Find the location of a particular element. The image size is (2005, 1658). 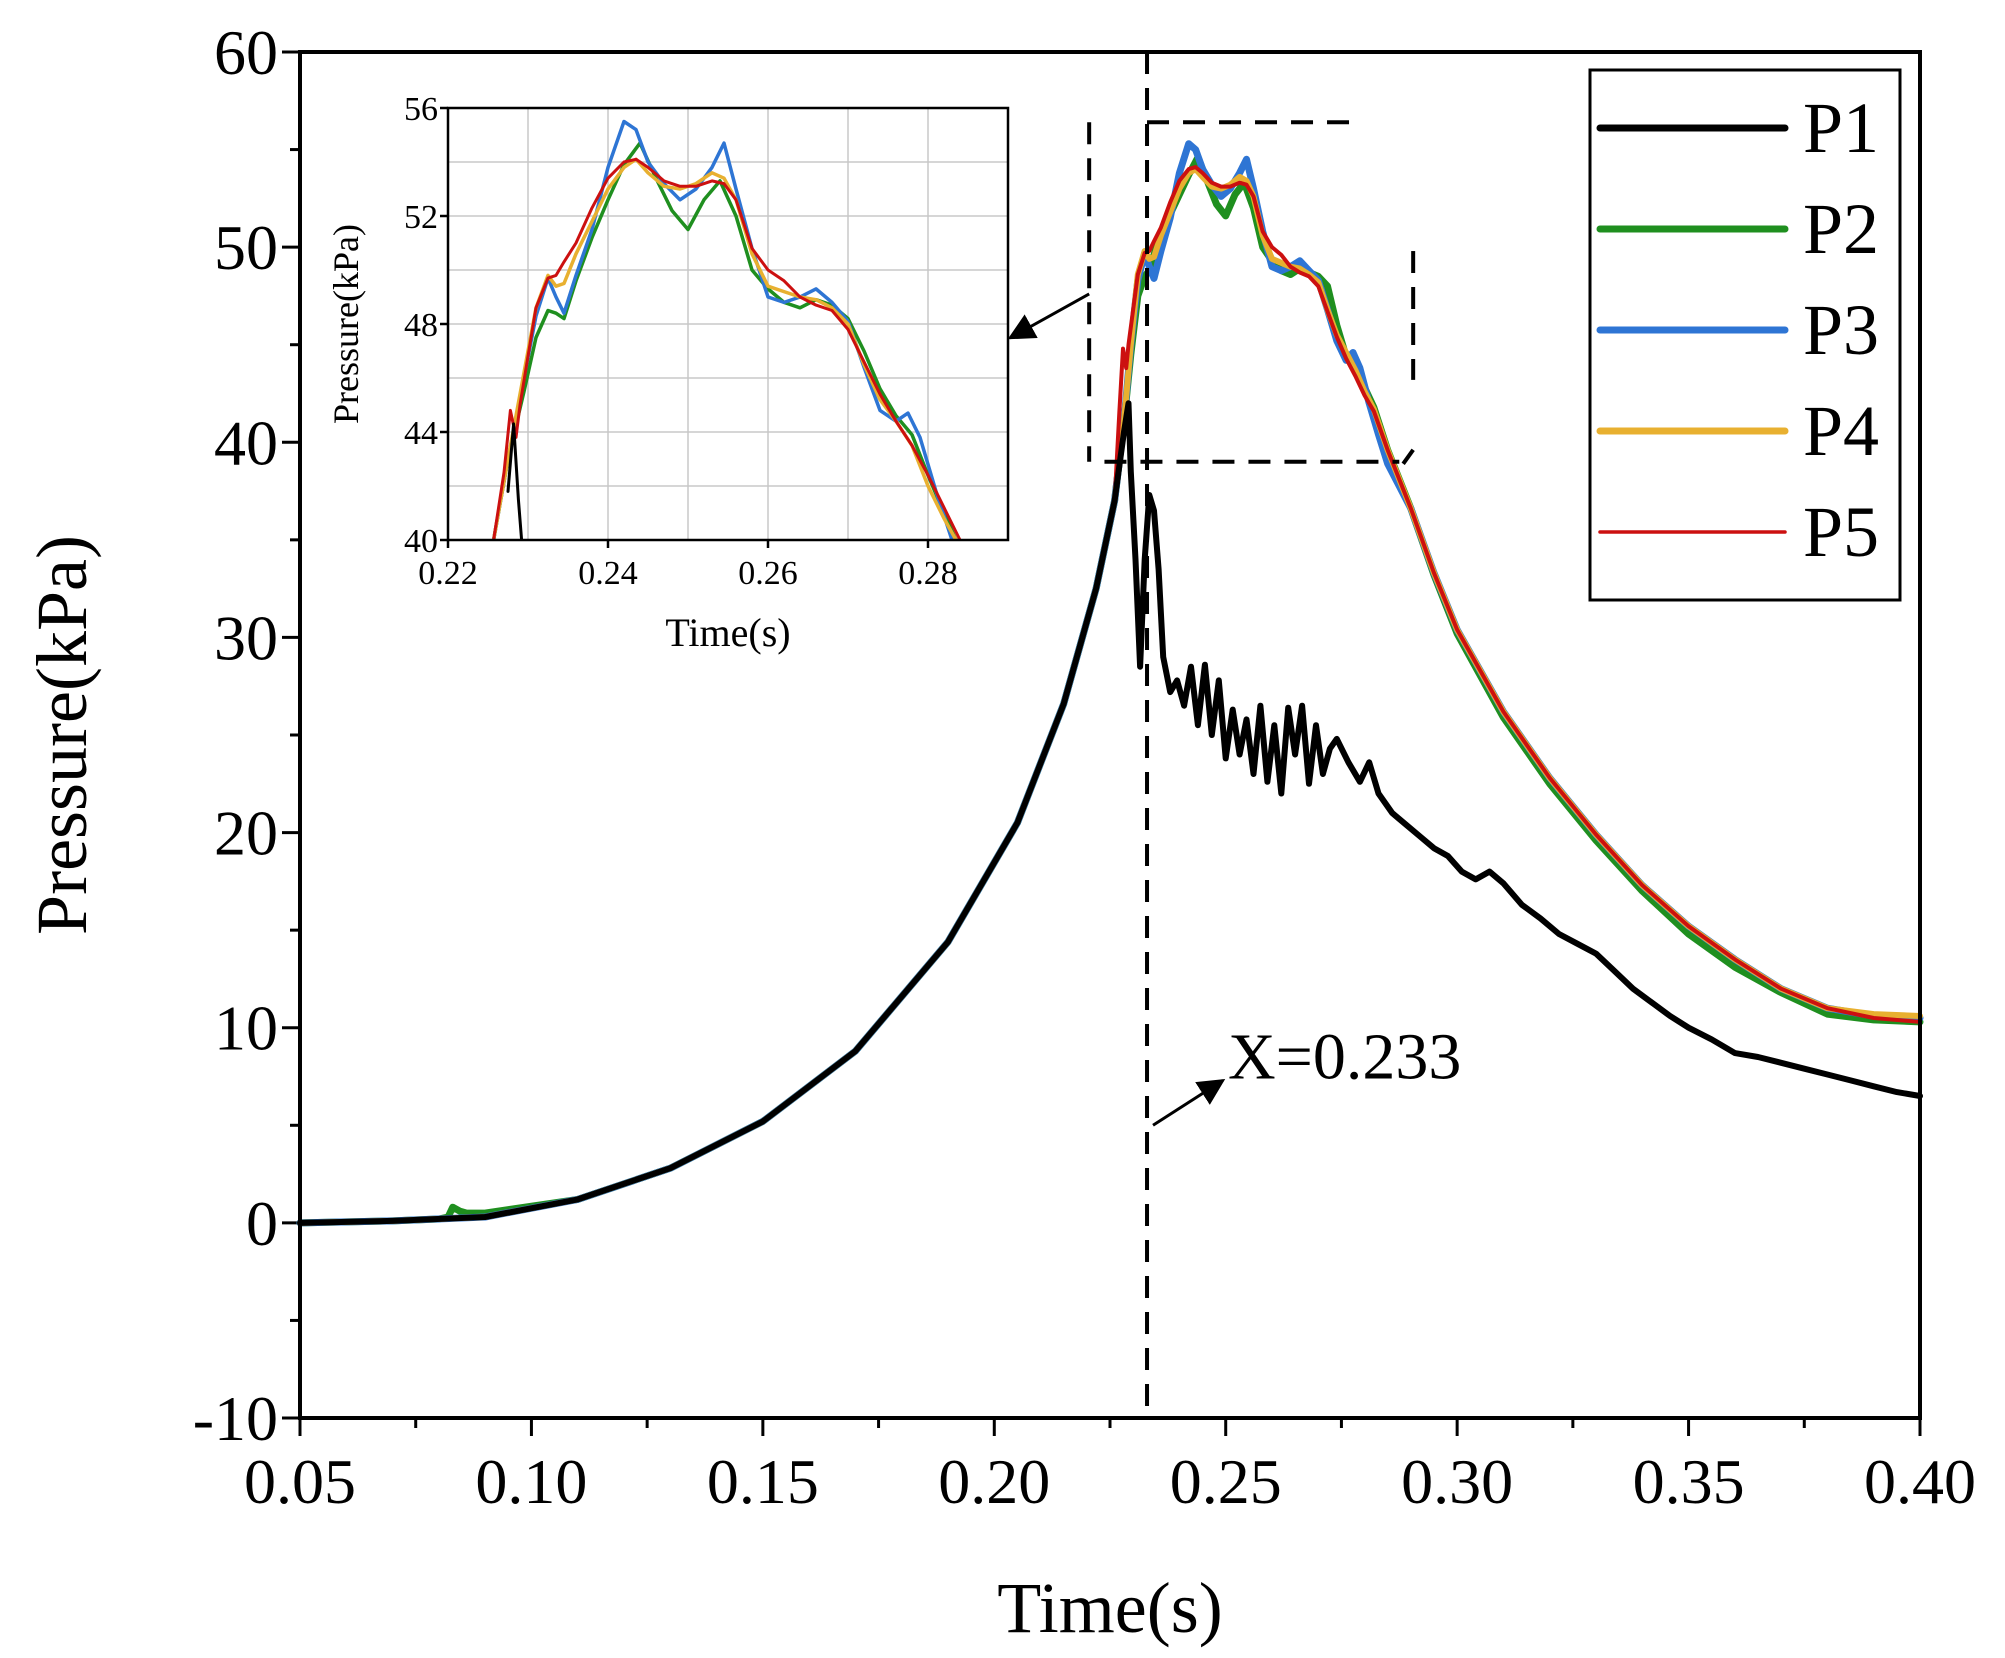

inset-series-line-p4 is located at coordinates (724, 348).